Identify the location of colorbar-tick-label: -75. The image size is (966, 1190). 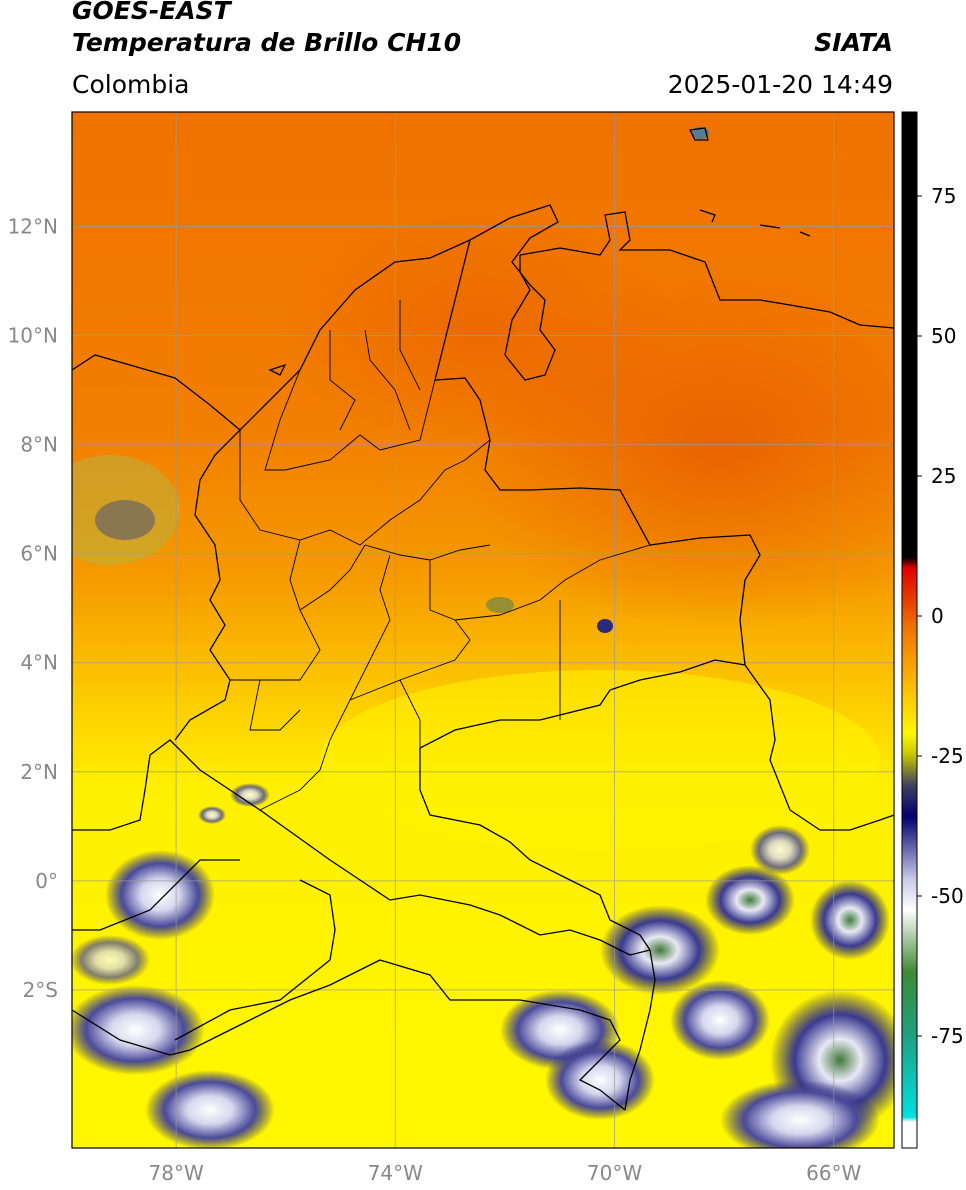
(947, 1036).